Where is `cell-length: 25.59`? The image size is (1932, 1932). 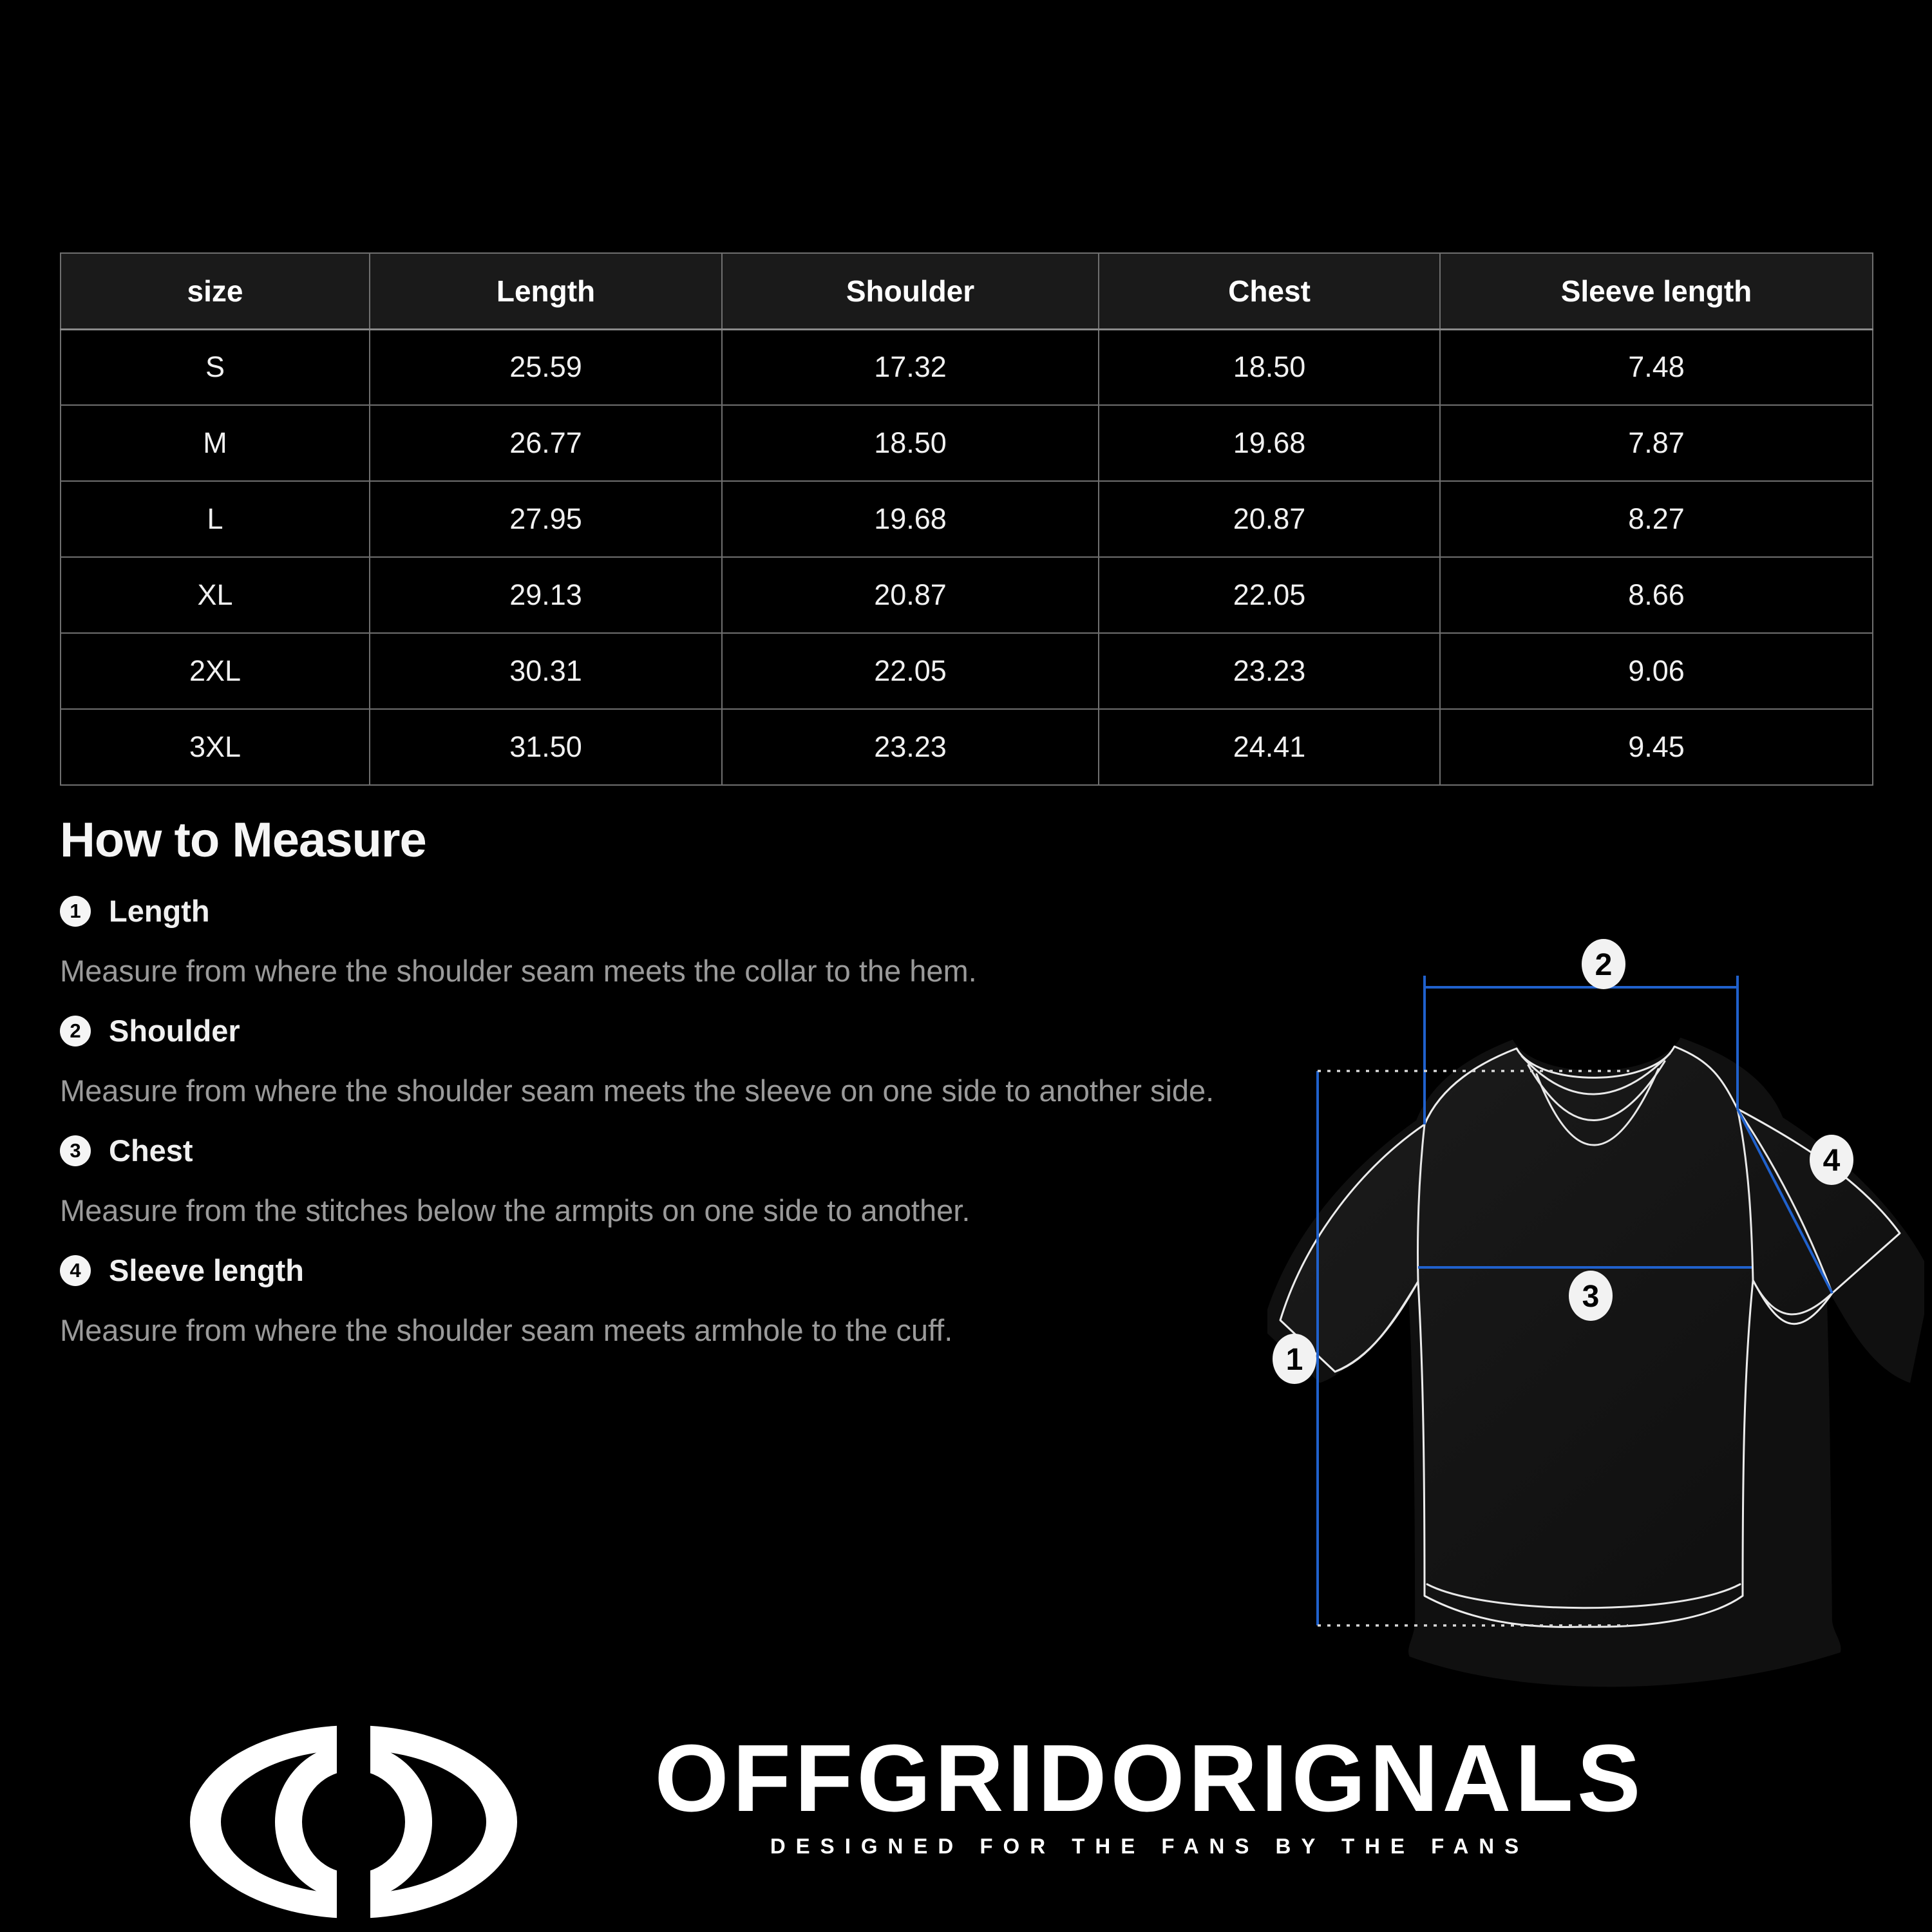 cell-length: 25.59 is located at coordinates (546, 367).